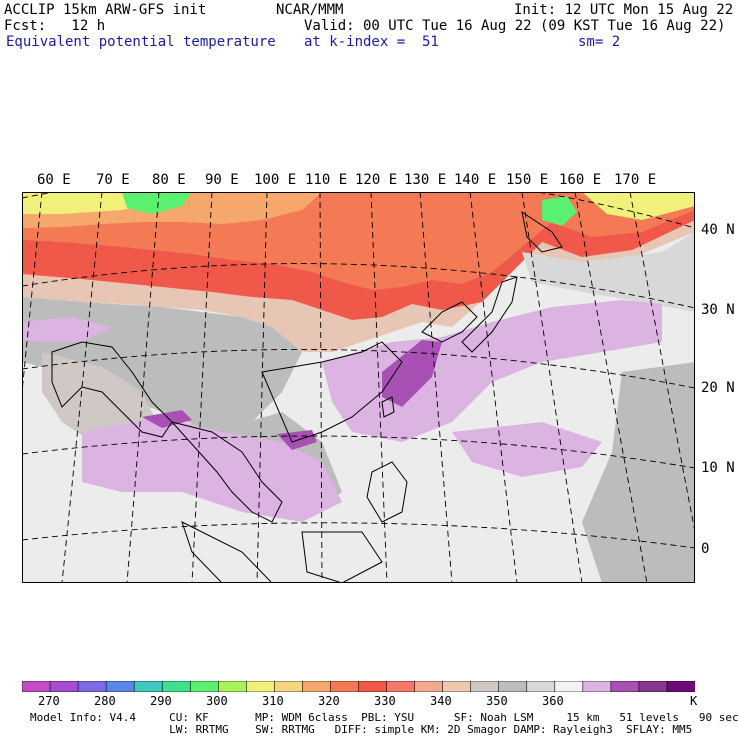 The height and width of the screenshot is (740, 740). Describe the element at coordinates (497, 701) in the screenshot. I see `colorbar-tick-label: 350` at that location.